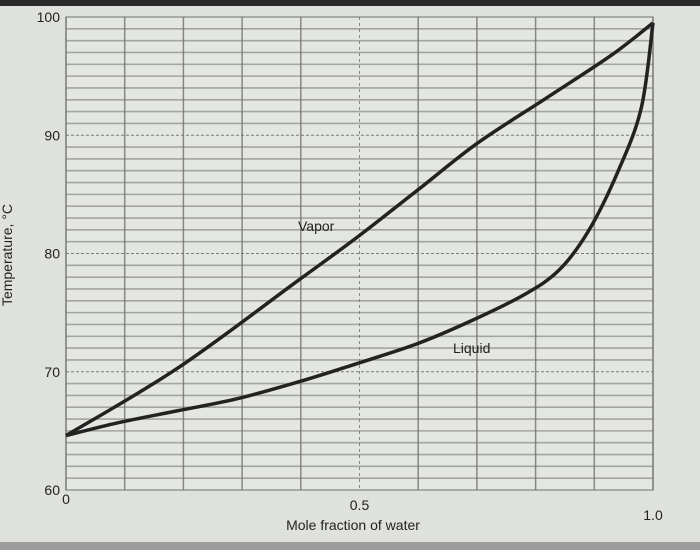 This screenshot has width=700, height=550. I want to click on series-label-liquid: Liquid, so click(471, 348).